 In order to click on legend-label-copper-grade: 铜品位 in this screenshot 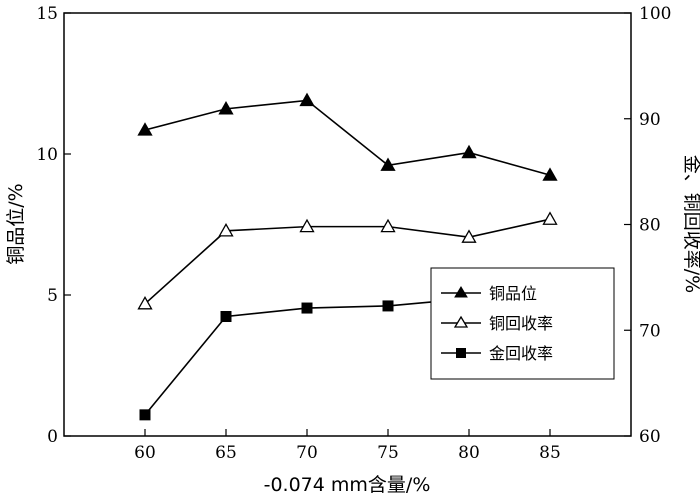, I will do `click(513, 293)`.